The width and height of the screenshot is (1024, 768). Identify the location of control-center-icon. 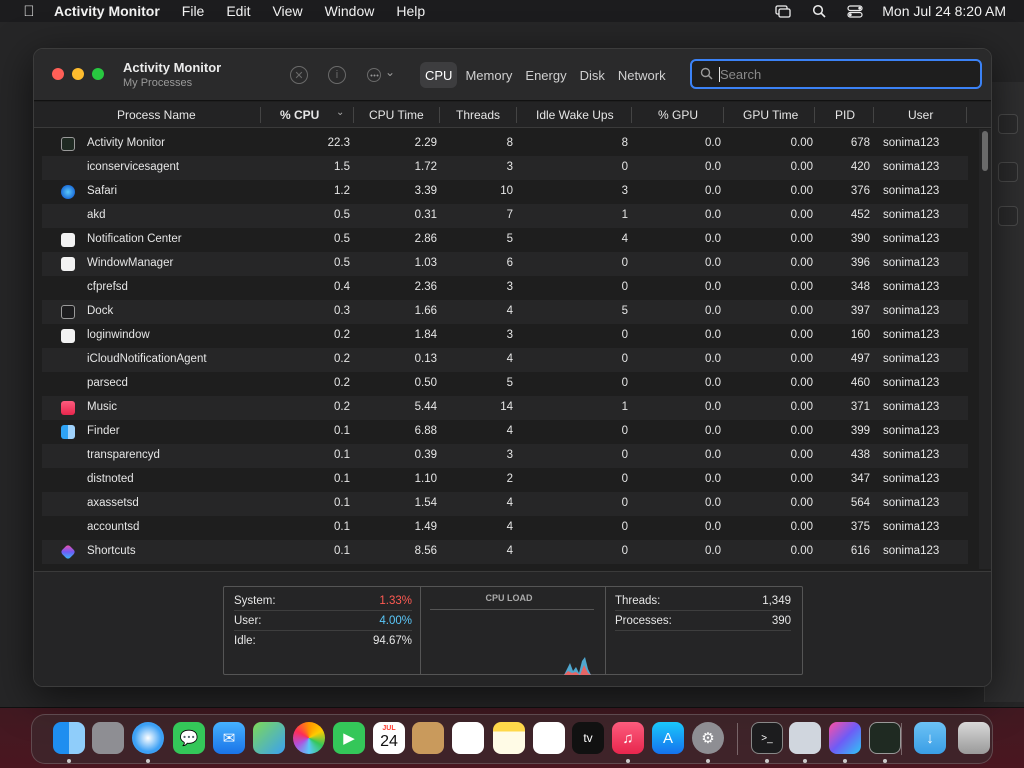
(855, 11).